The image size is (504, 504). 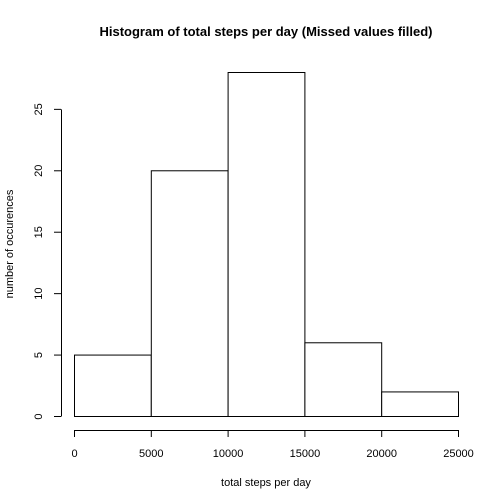 What do you see at coordinates (39, 294) in the screenshot?
I see `y-tick-label: 10` at bounding box center [39, 294].